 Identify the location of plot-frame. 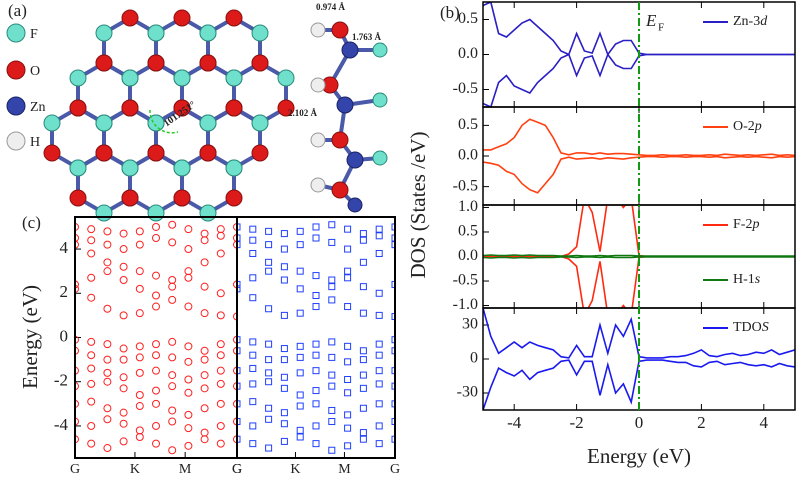
(316, 337).